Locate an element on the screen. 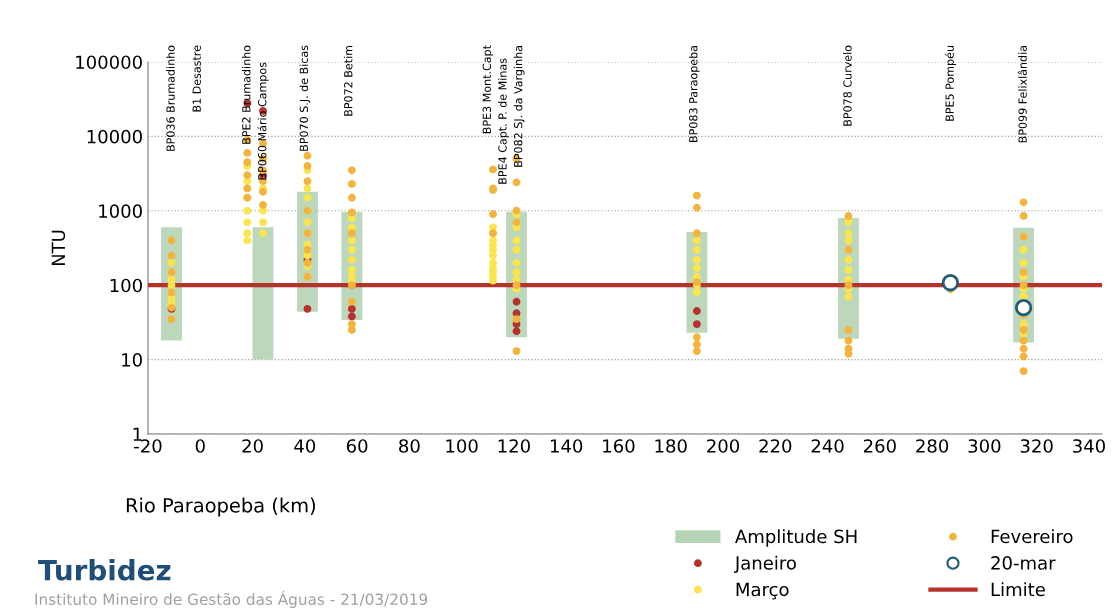 This screenshot has height=616, width=1112. annotation: BP060 Mário Campos is located at coordinates (263, 121).